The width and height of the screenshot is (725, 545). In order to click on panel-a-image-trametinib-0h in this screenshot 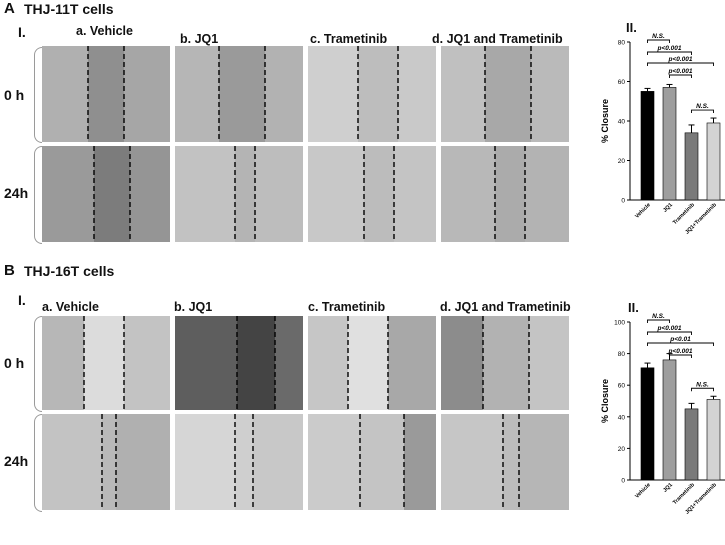, I will do `click(372, 94)`.